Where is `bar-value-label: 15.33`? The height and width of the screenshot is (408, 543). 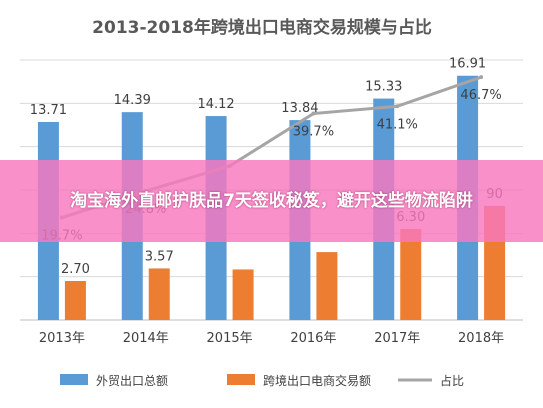
bar-value-label: 15.33 is located at coordinates (383, 87).